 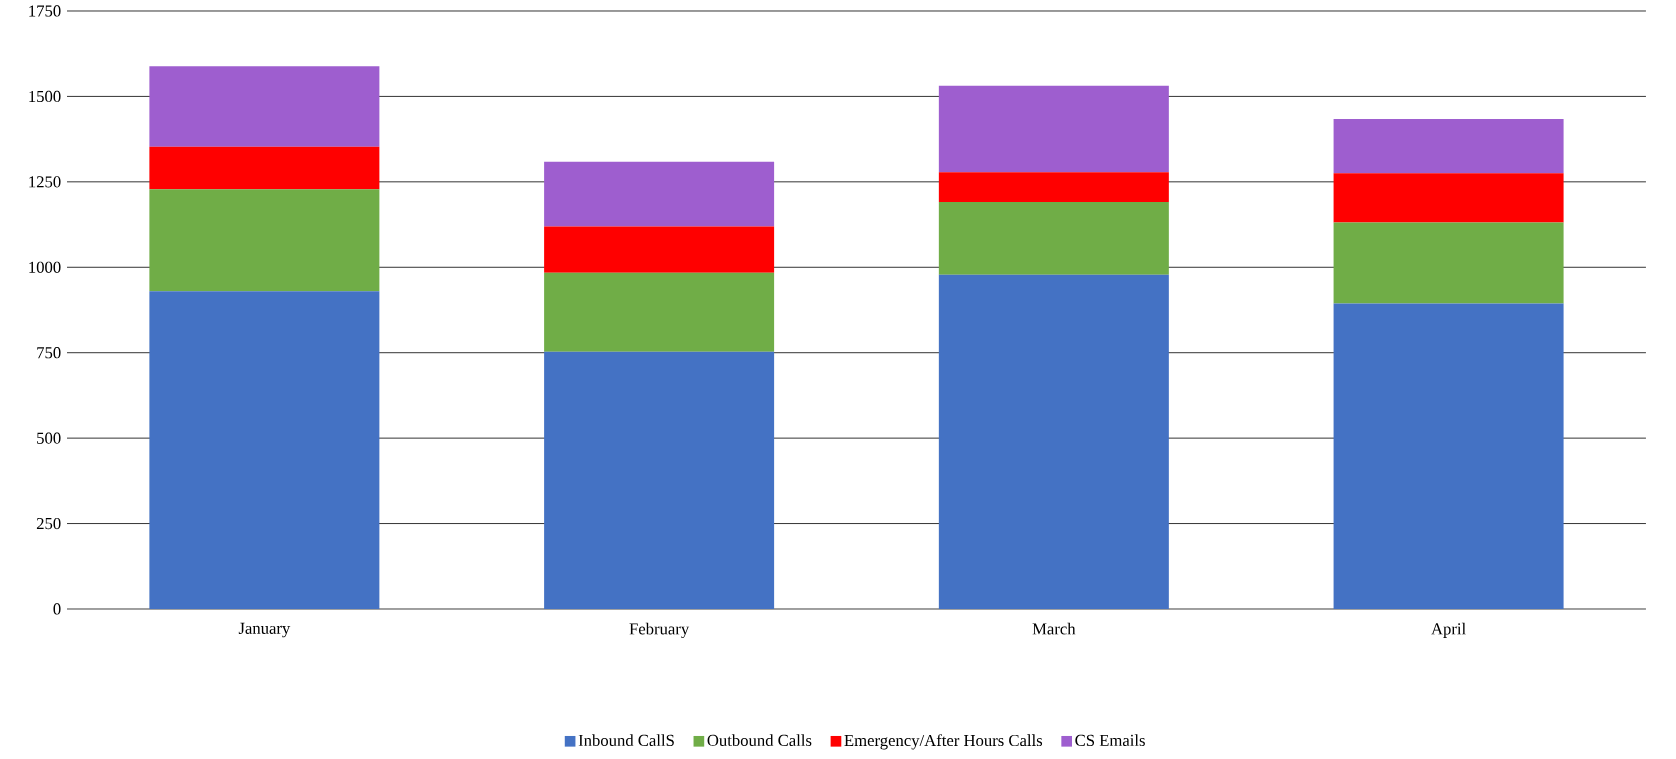 I want to click on y-tick-label: 250, so click(x=48, y=523).